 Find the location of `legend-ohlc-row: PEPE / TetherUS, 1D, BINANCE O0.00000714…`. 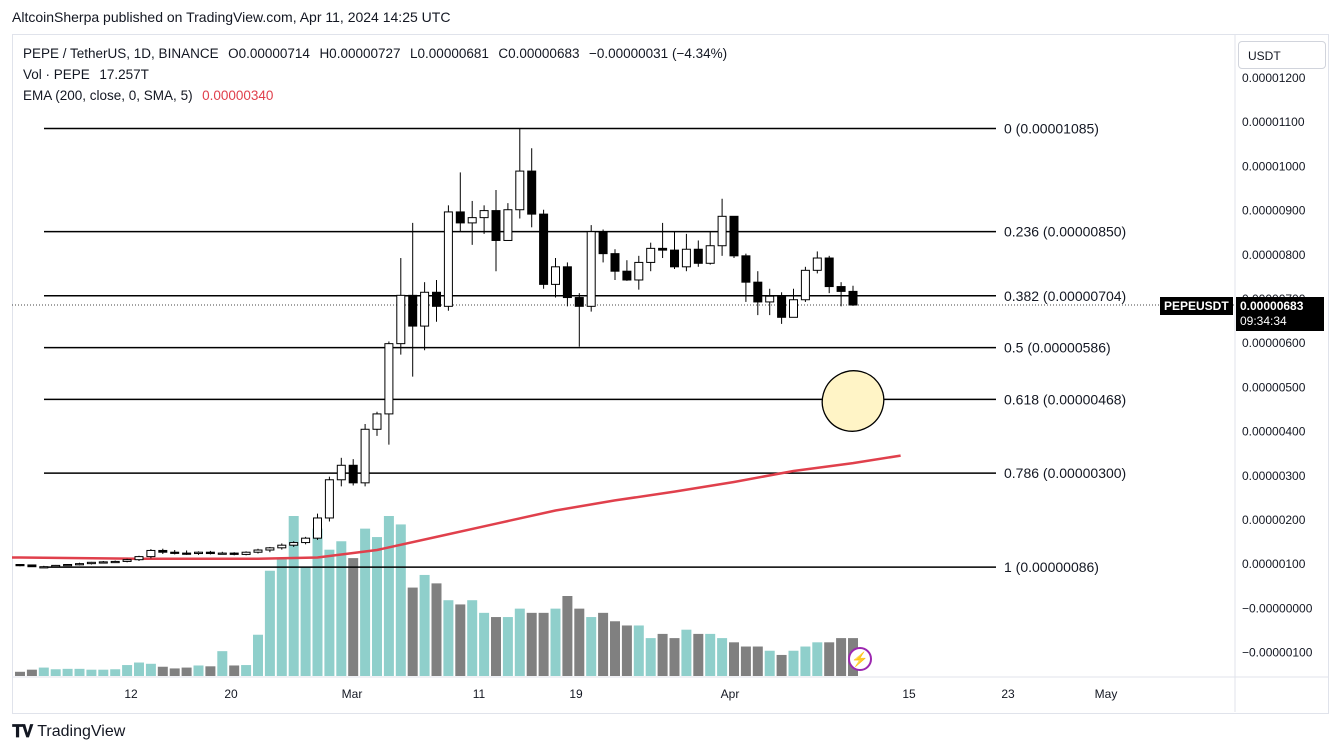

legend-ohlc-row: PEPE / TetherUS, 1D, BINANCE O0.00000714… is located at coordinates (376, 53).